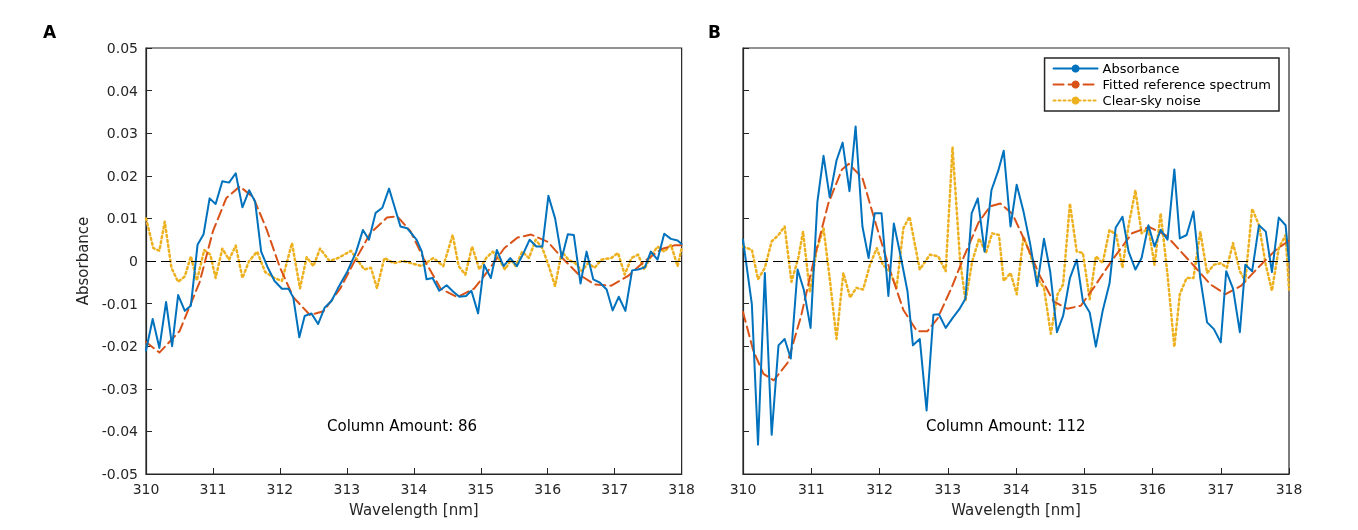 Image resolution: width=1358 pixels, height=530 pixels. What do you see at coordinates (402, 425) in the screenshot?
I see `annotation: Column Amount: 86` at bounding box center [402, 425].